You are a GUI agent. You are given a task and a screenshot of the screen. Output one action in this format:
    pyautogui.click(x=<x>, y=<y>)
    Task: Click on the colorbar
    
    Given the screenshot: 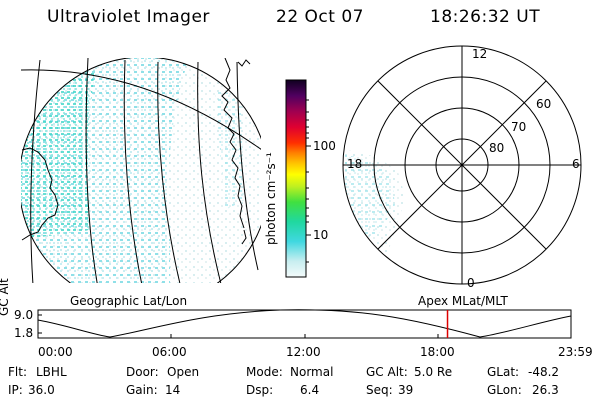 What is the action you would take?
    pyautogui.click(x=298, y=178)
    